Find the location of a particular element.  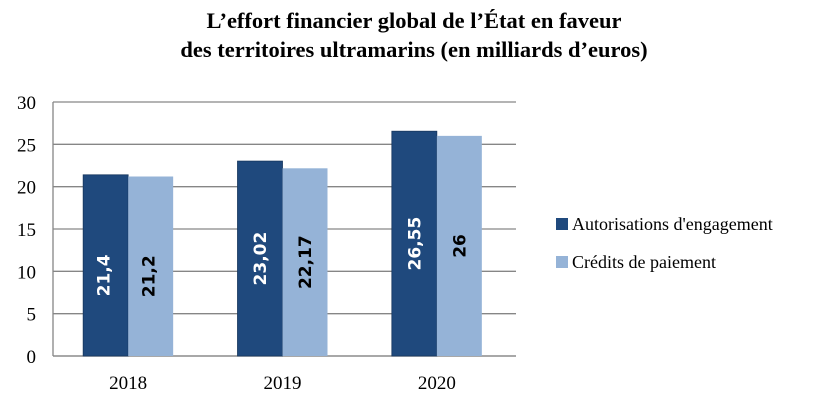

y-tick-label: 0 is located at coordinates (32, 357).